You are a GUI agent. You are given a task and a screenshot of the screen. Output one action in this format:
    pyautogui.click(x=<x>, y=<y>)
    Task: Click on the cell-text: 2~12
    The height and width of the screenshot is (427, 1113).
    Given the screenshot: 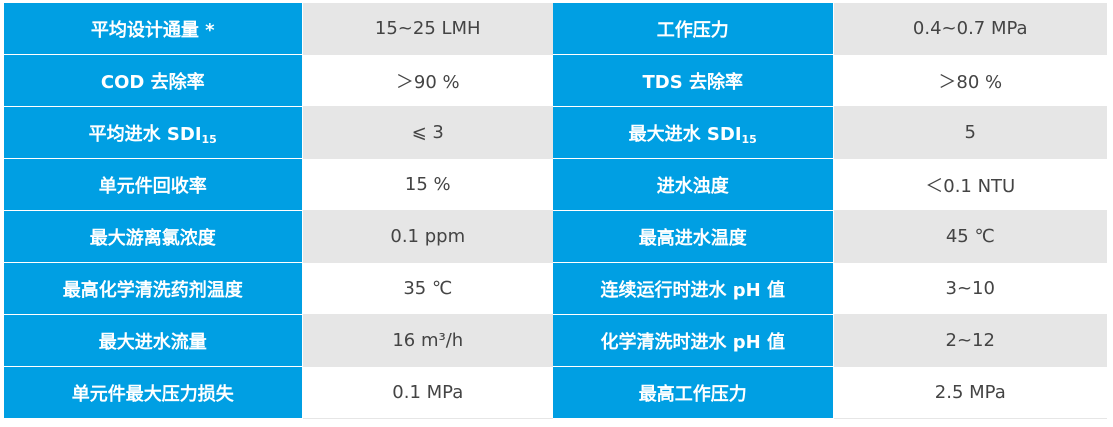 What is the action you would take?
    pyautogui.click(x=970, y=340)
    